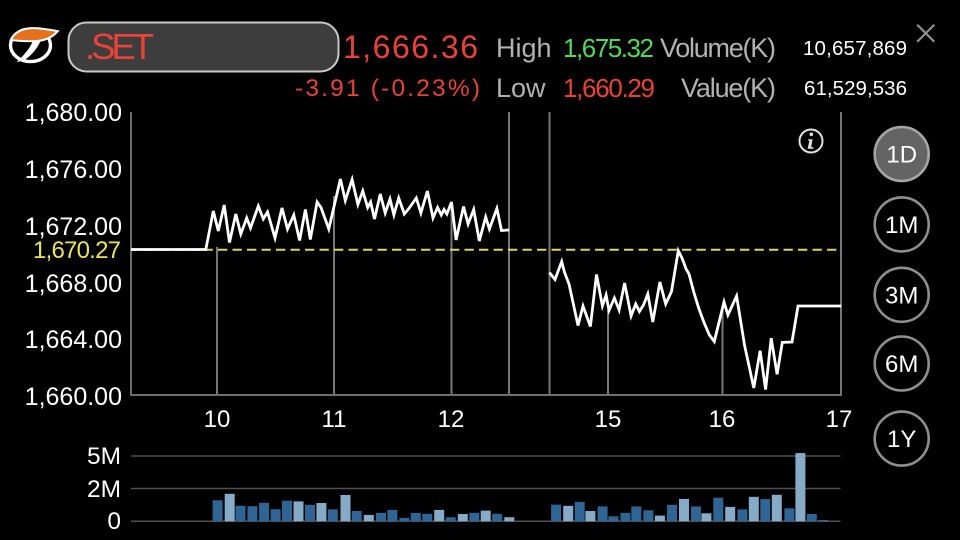 The height and width of the screenshot is (540, 960). Describe the element at coordinates (114, 521) in the screenshot. I see `svg-text: 0` at that location.